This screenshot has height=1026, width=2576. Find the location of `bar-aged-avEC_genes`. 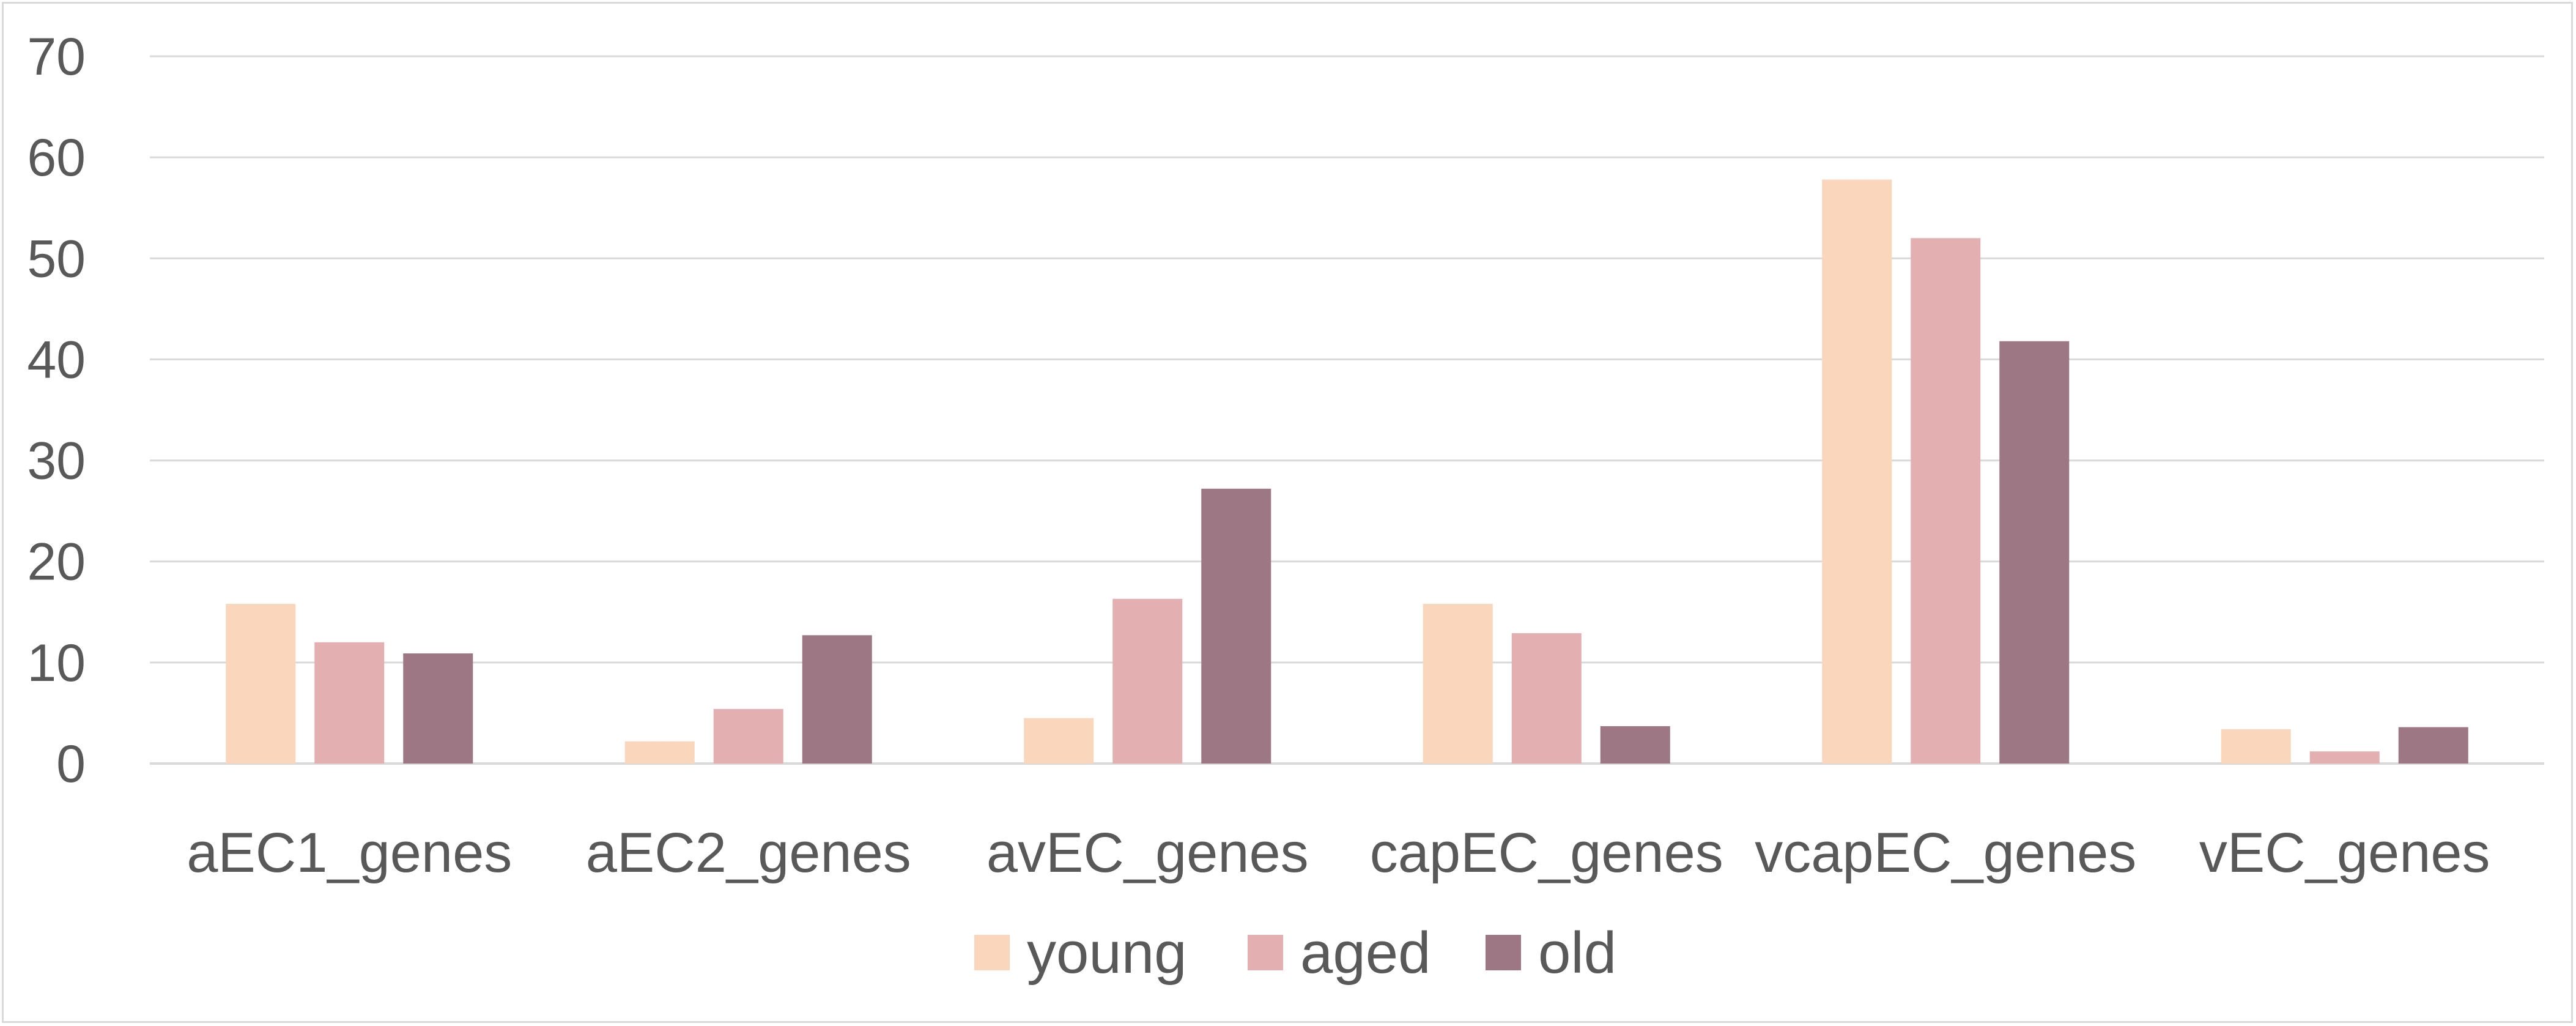

bar-aged-avEC_genes is located at coordinates (1147, 681).